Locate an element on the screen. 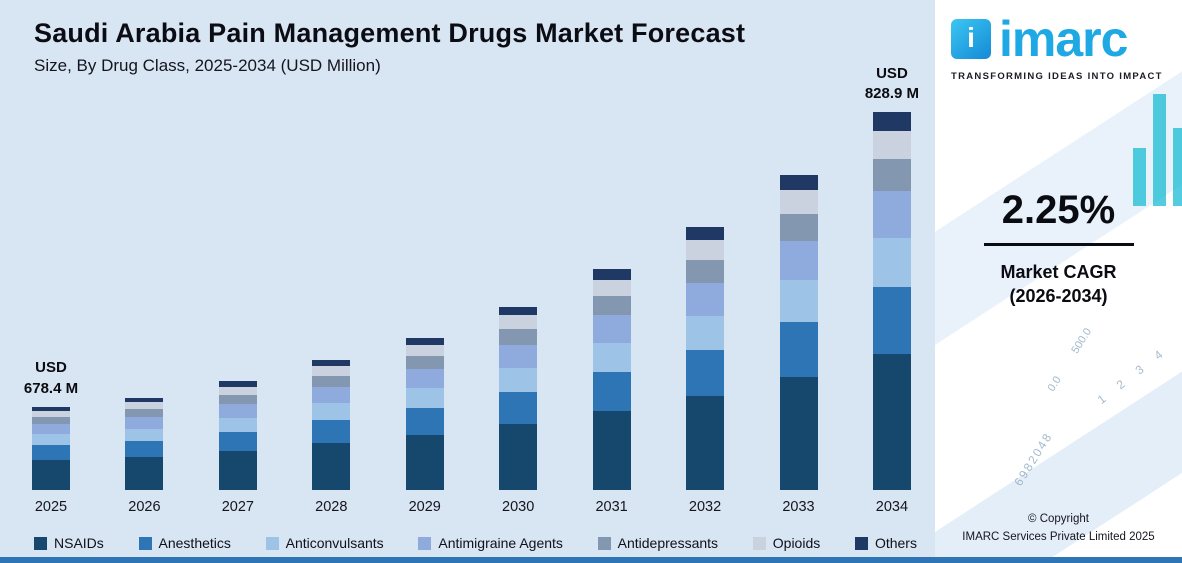 Image resolution: width=1182 pixels, height=563 pixels. legend-swatch-anesthetics is located at coordinates (145, 543).